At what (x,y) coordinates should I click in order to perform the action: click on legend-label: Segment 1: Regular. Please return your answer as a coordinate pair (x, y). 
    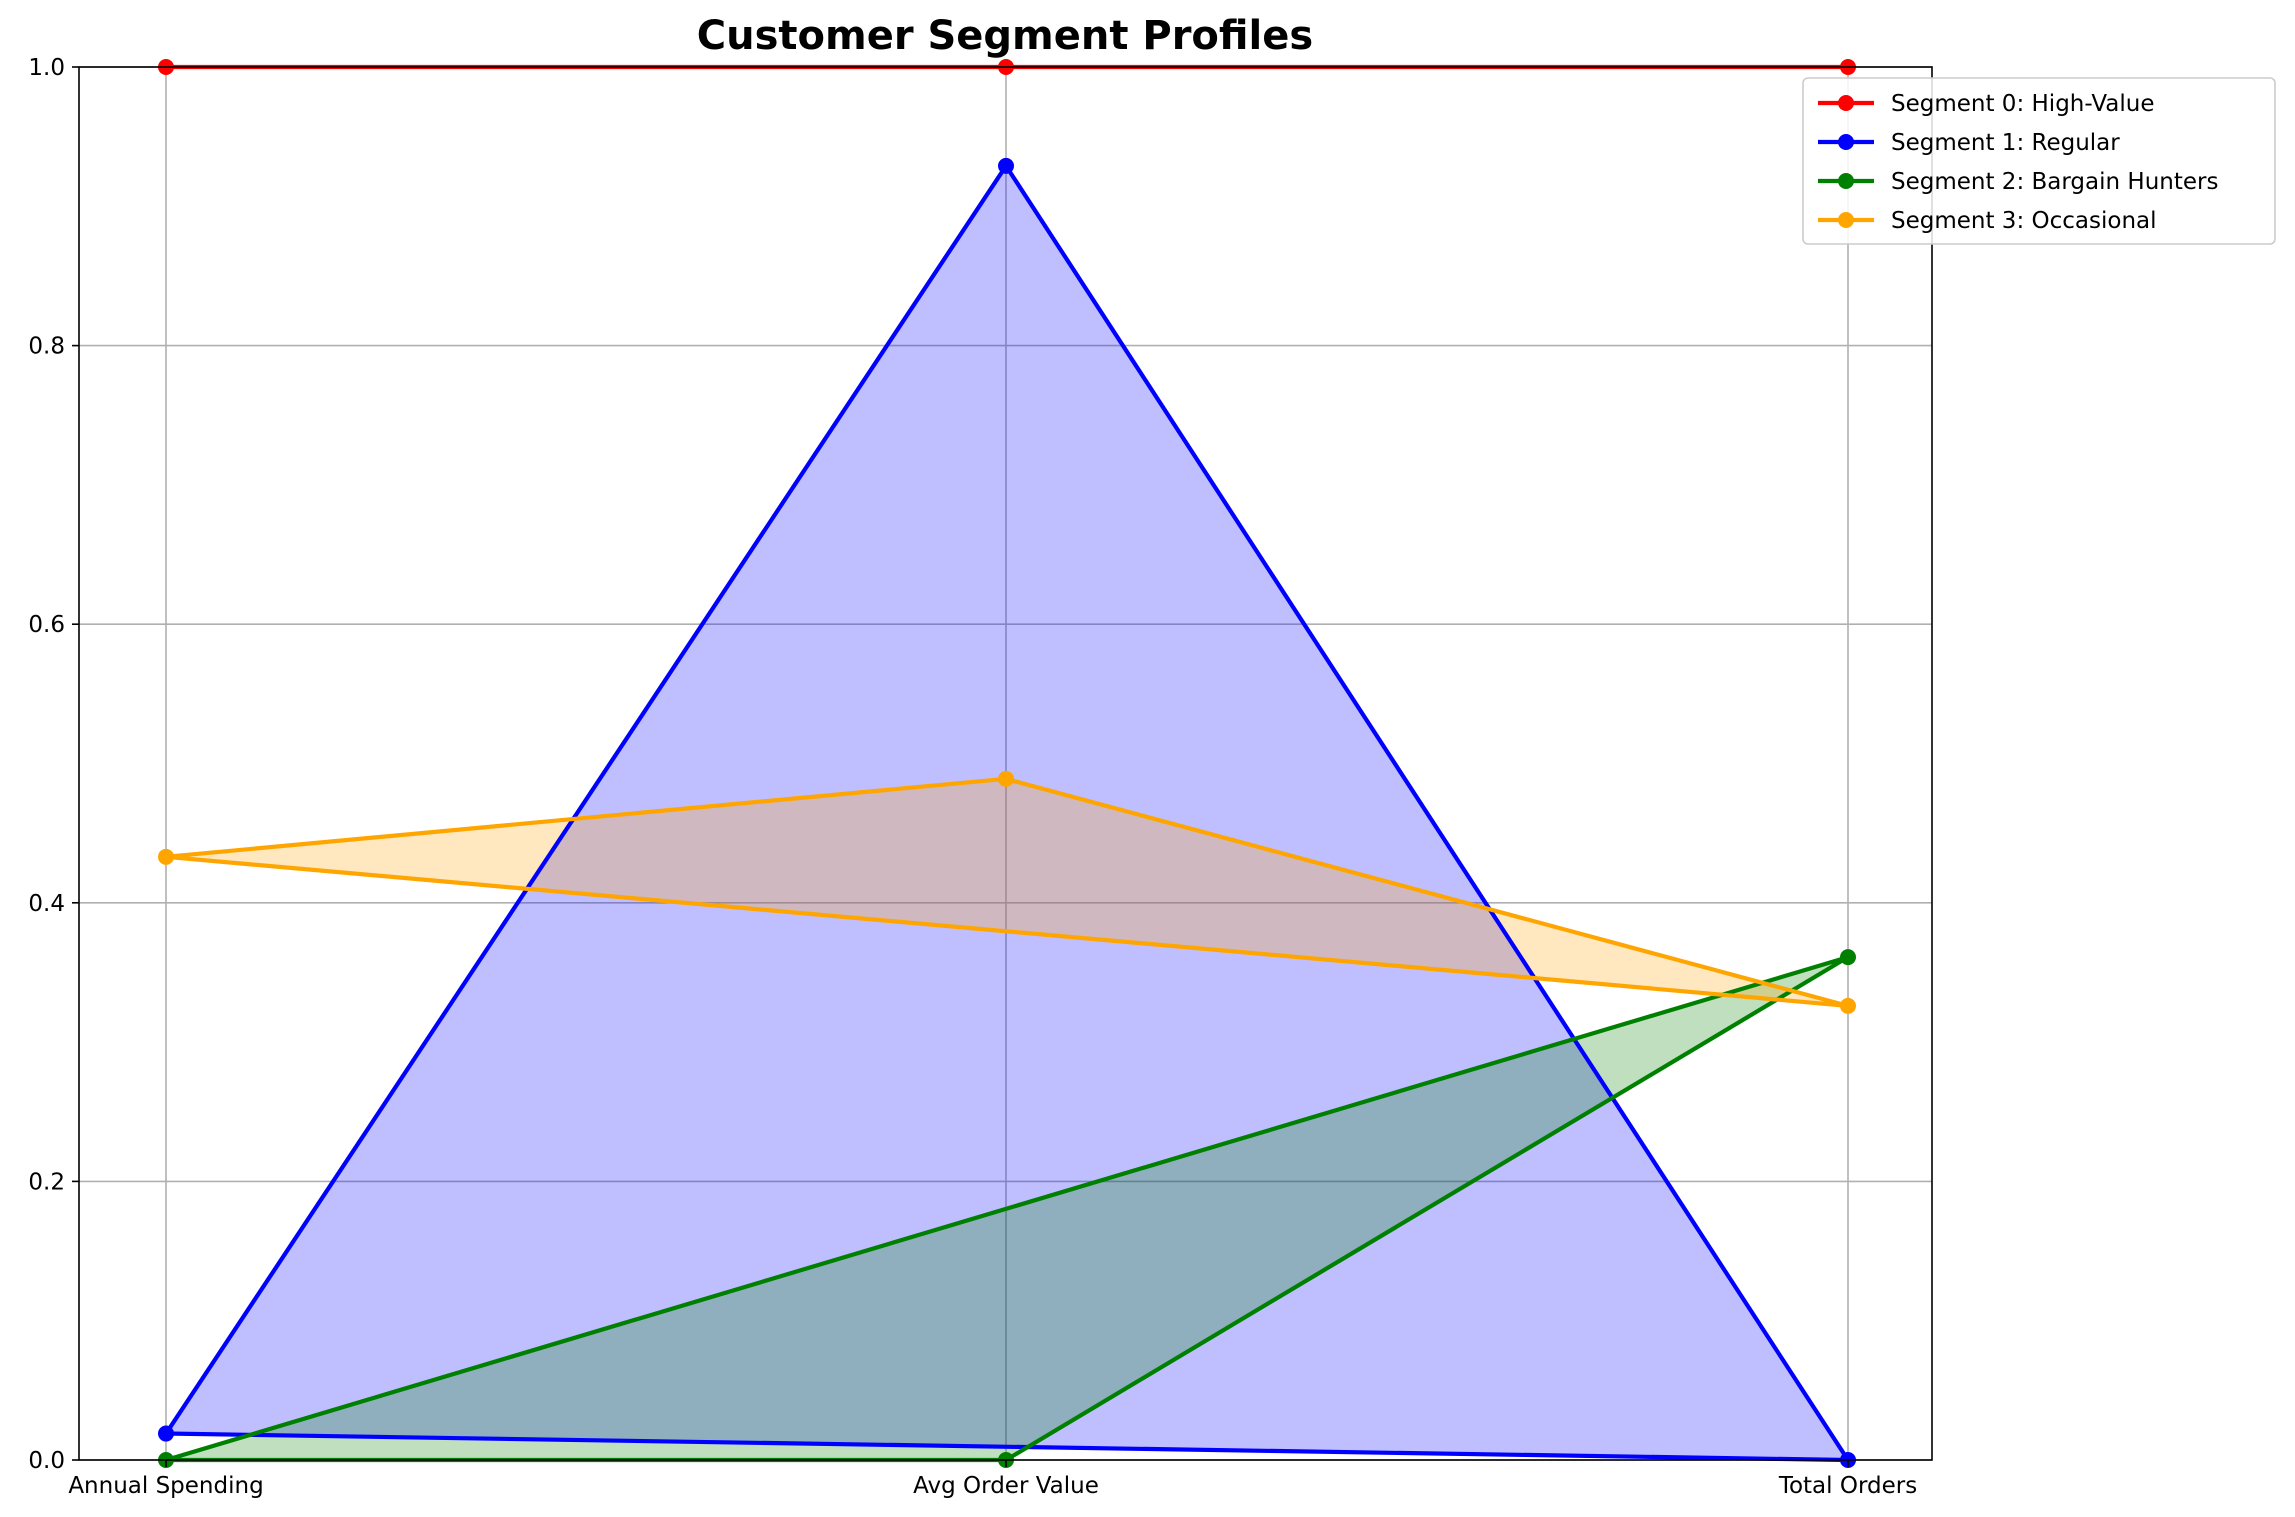
    Looking at the image, I should click on (2005, 143).